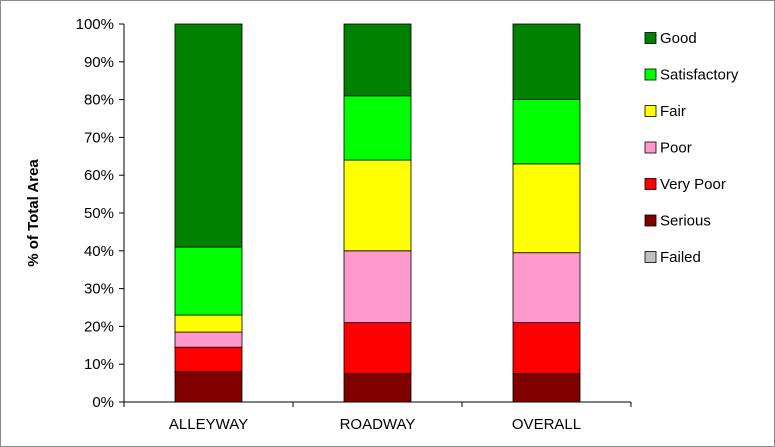 The image size is (775, 447). Describe the element at coordinates (650, 38) in the screenshot. I see `legend-swatch-good` at that location.